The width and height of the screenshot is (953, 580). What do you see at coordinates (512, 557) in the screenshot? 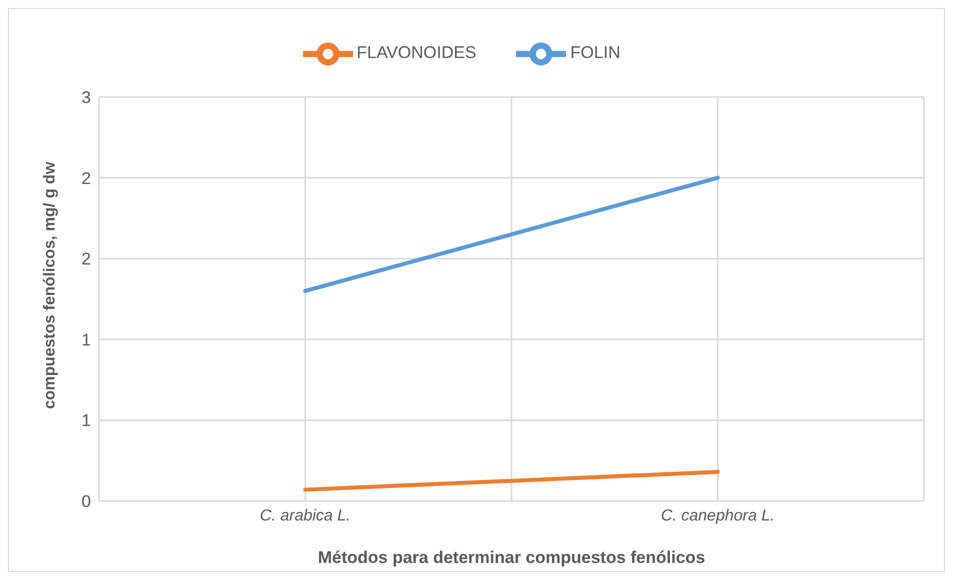
I see `x-axis-title: Métodos para determinar compuestos fenólicos` at bounding box center [512, 557].